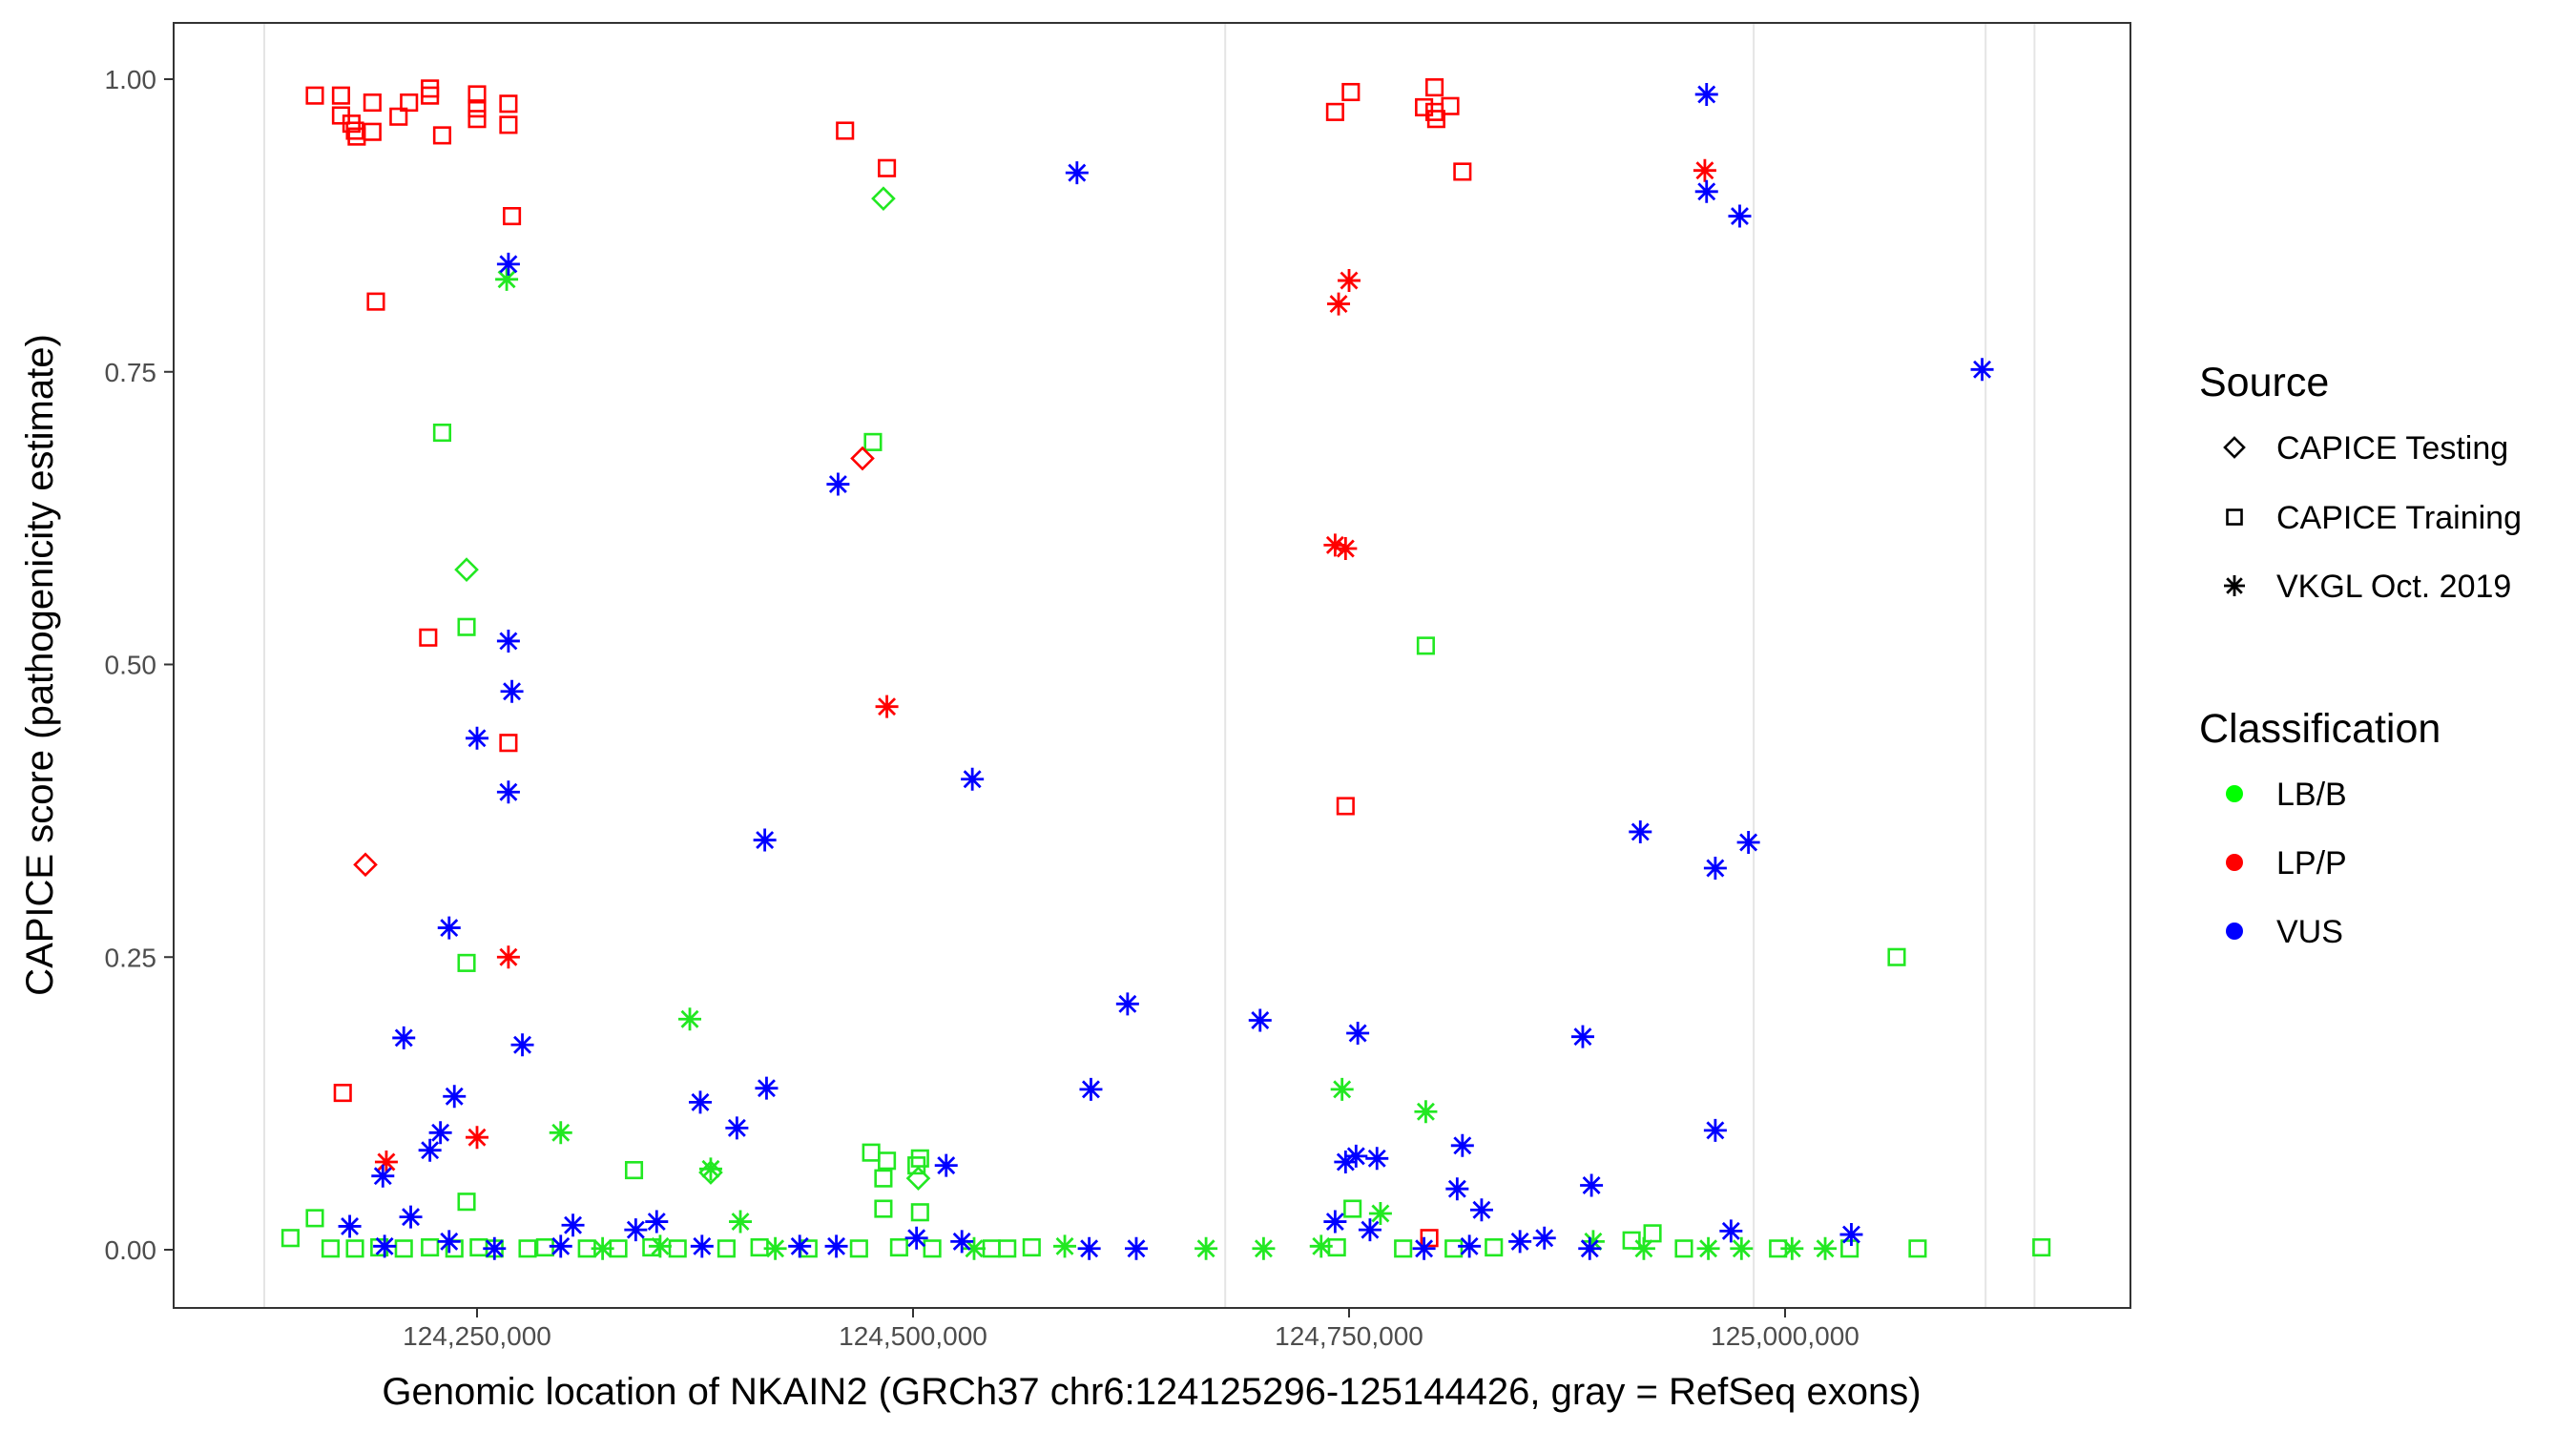  What do you see at coordinates (131, 79) in the screenshot?
I see `y-tick-label: 1.00` at bounding box center [131, 79].